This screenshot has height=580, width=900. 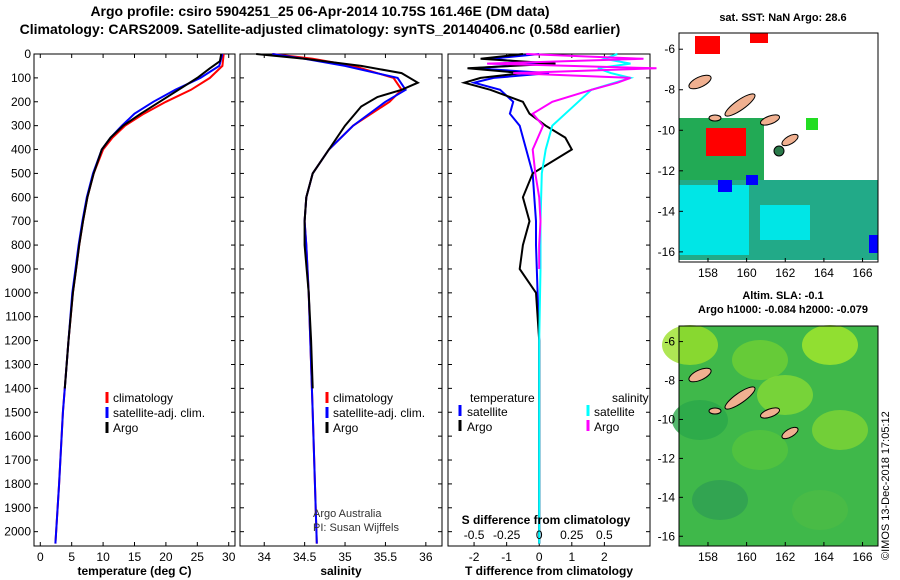 I want to click on map-frame, so click(x=778, y=436).